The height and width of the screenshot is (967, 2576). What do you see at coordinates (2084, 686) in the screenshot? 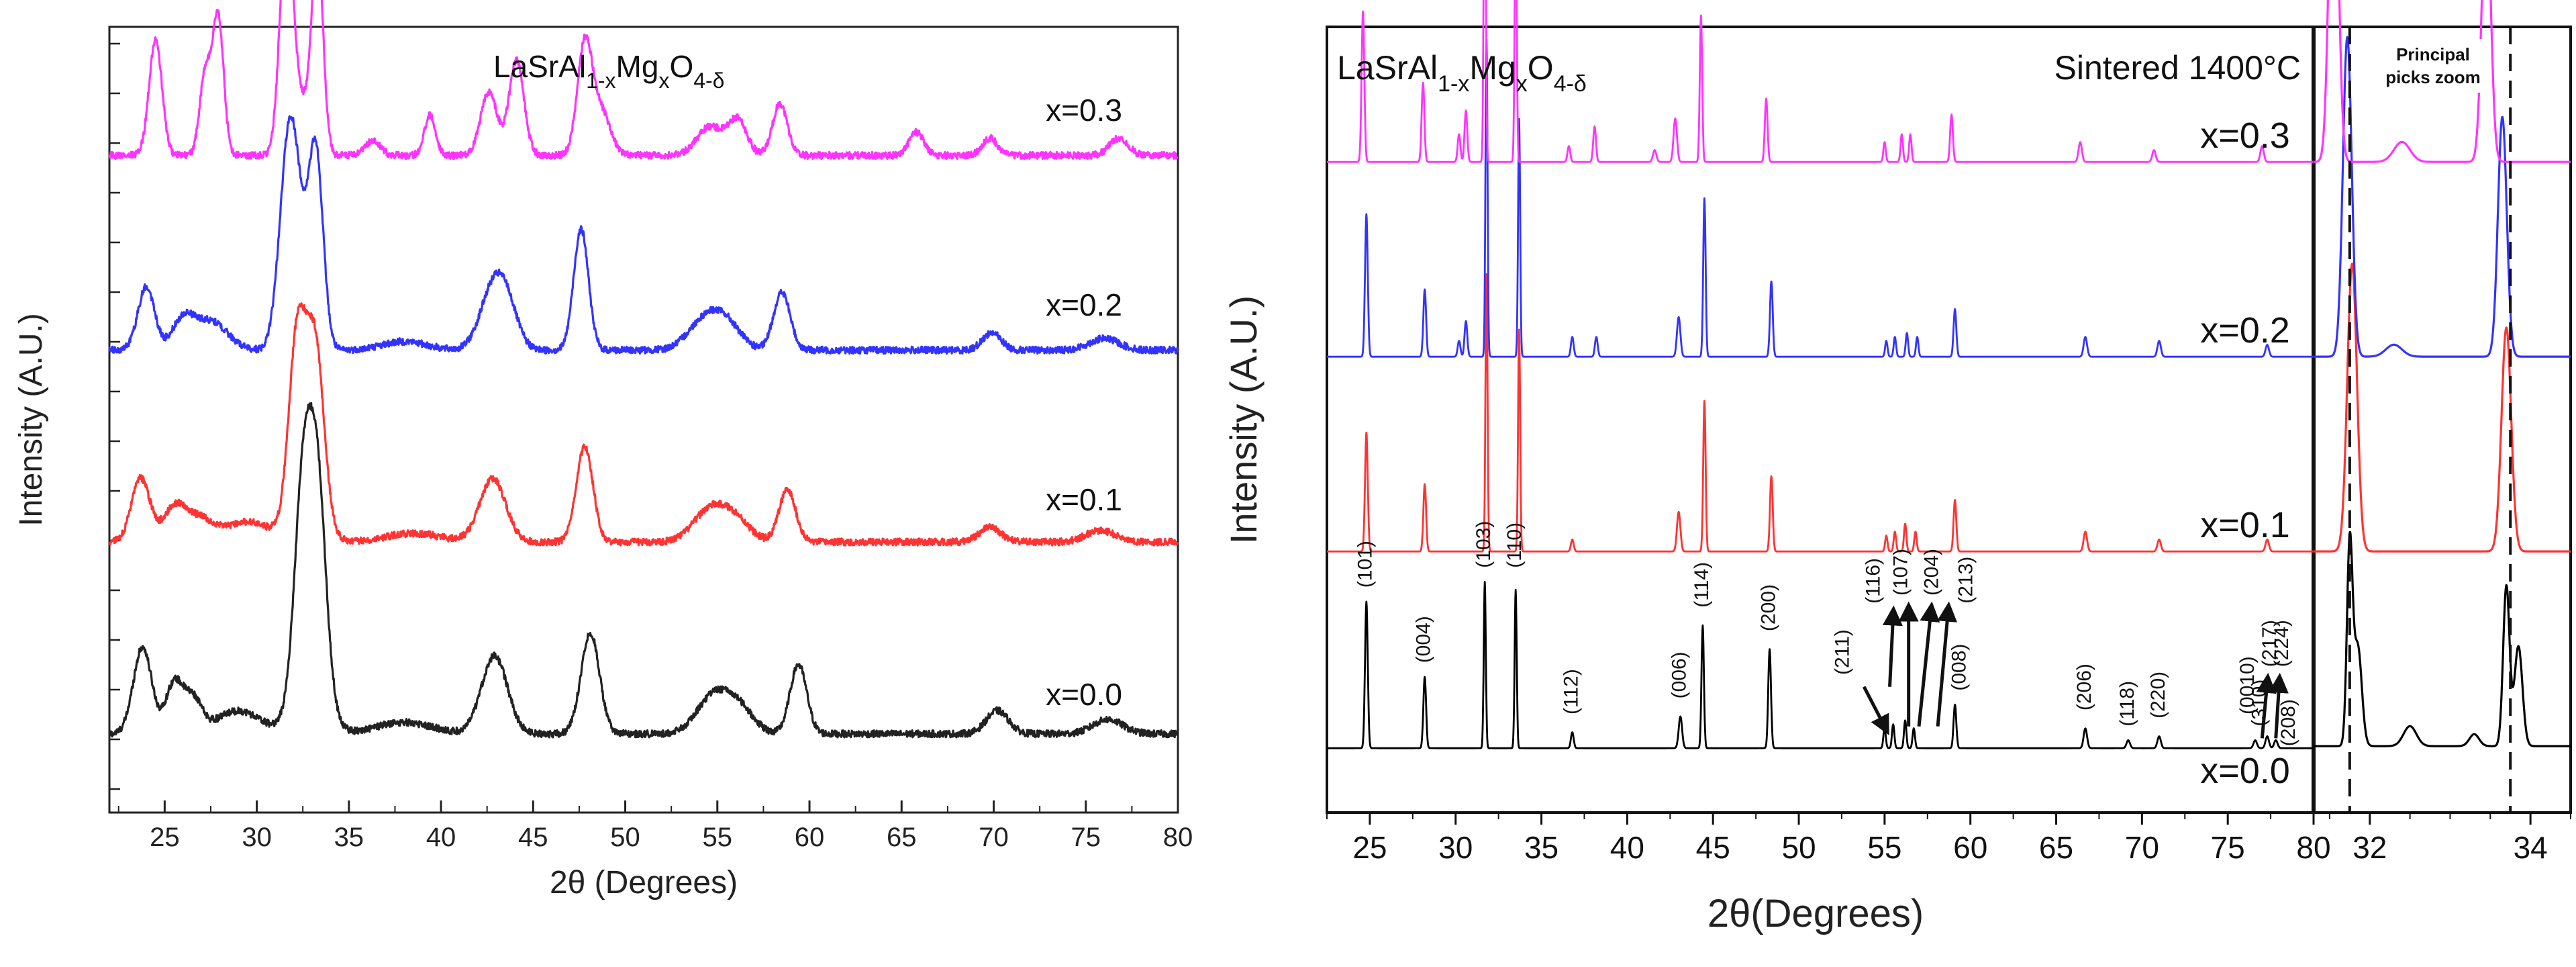
I see `hkl-label: (206)` at bounding box center [2084, 686].